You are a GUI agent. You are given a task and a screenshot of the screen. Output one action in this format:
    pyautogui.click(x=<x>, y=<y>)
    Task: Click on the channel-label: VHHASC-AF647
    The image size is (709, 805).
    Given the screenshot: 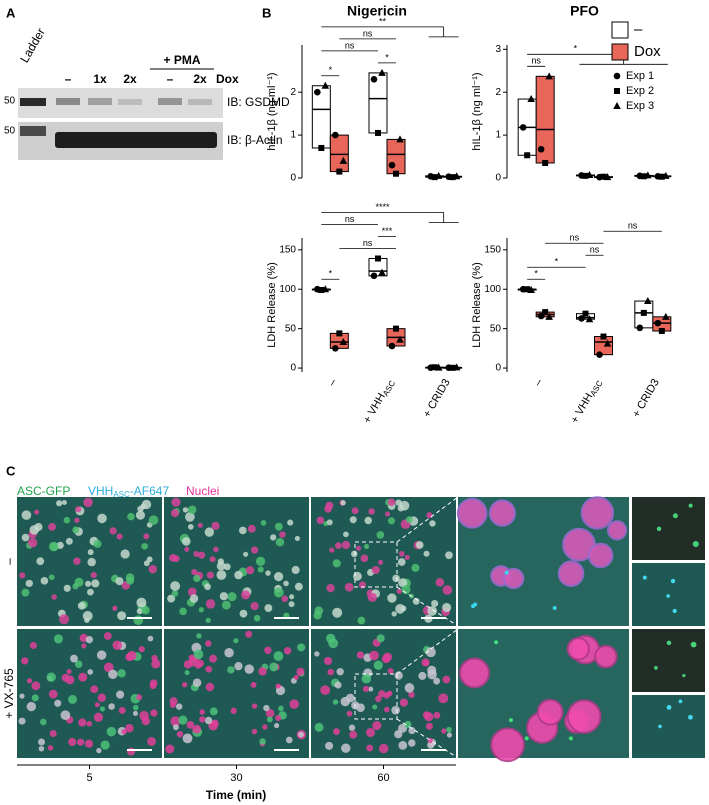 What is the action you would take?
    pyautogui.click(x=128, y=491)
    